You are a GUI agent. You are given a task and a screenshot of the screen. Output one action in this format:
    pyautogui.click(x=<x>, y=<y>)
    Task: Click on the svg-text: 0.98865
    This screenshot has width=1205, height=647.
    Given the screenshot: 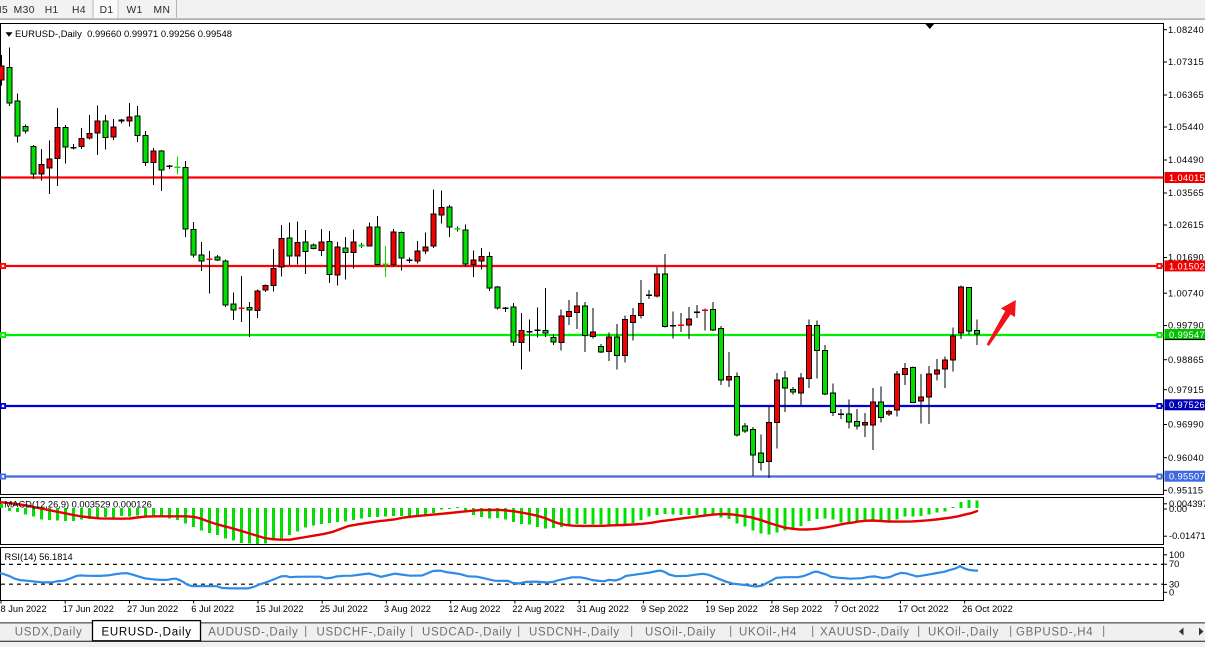 What is the action you would take?
    pyautogui.click(x=1186, y=360)
    